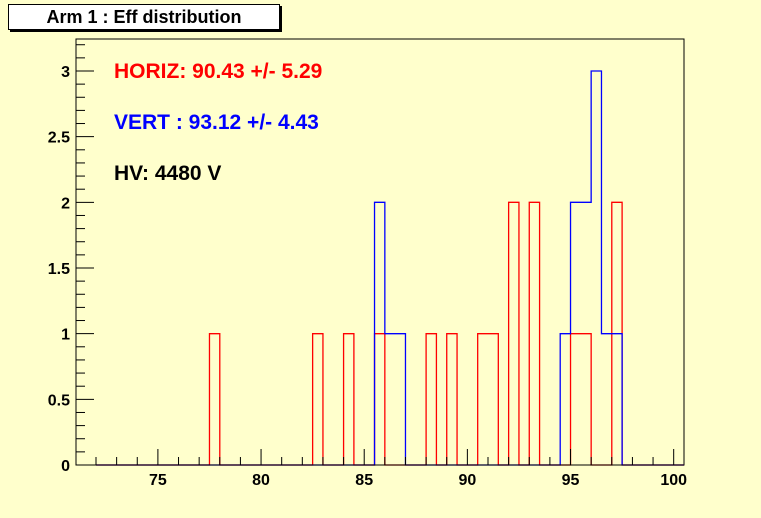 This screenshot has width=761, height=518. I want to click on x-tick-label: 95, so click(571, 480).